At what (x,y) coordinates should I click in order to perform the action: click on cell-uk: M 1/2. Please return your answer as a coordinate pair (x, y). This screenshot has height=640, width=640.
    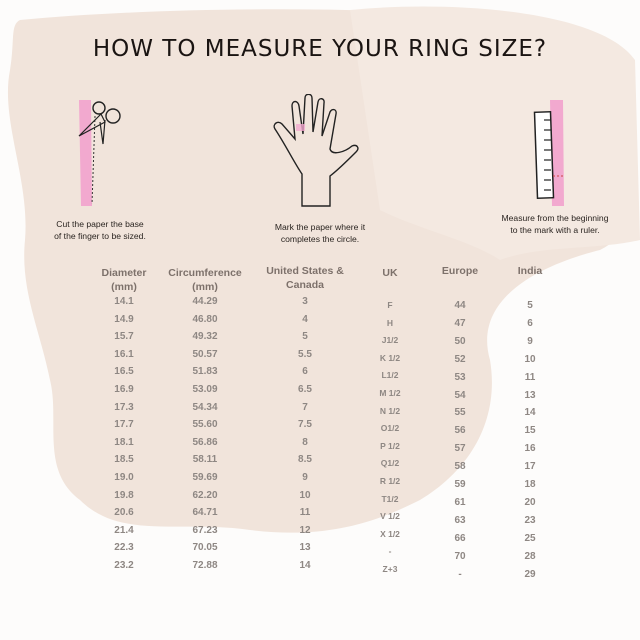
    Looking at the image, I should click on (390, 393).